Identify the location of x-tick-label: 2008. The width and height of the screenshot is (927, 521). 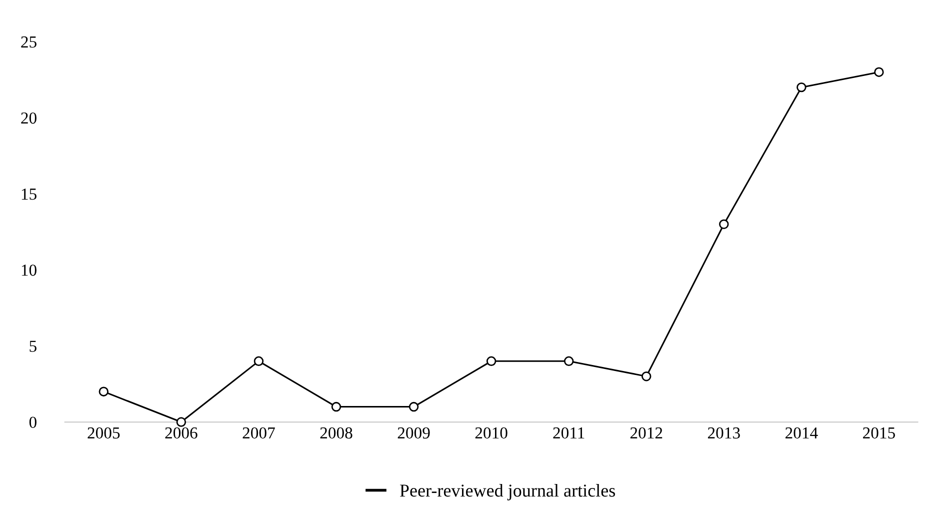
(336, 433).